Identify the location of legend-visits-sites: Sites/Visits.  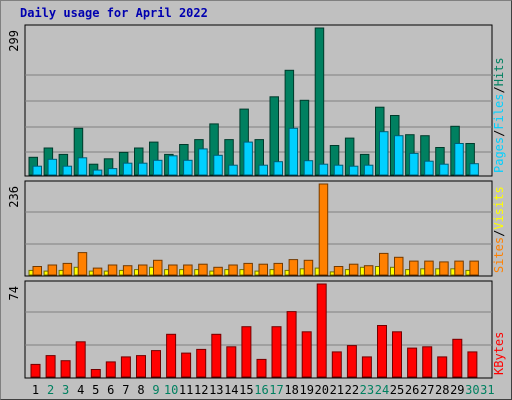
(499, 229).